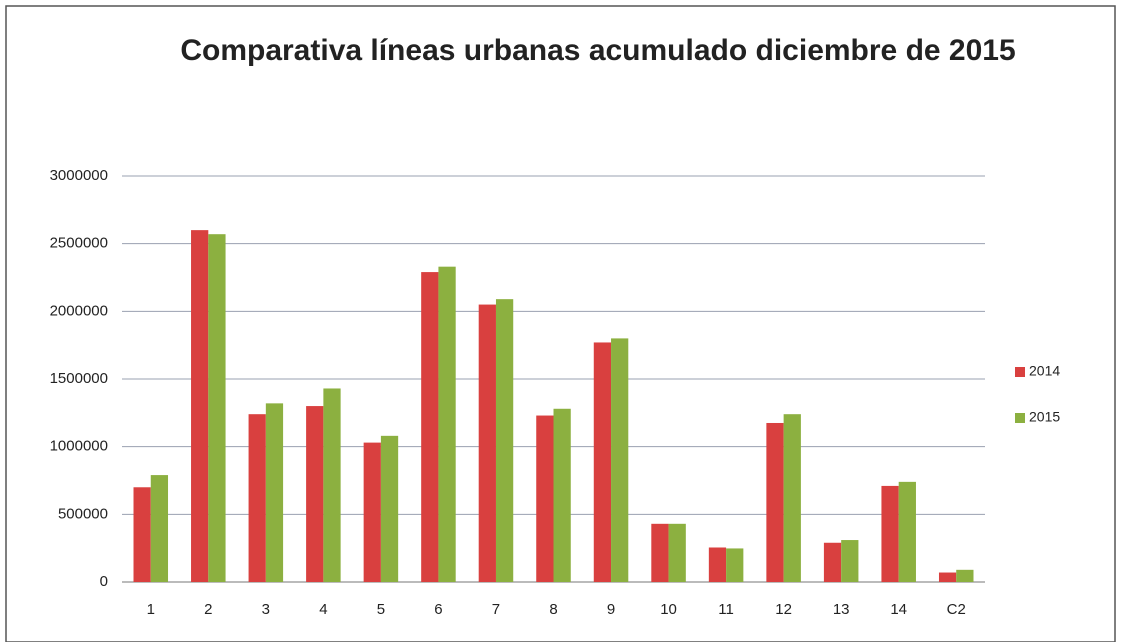  I want to click on x-tick-label: 14, so click(898, 609).